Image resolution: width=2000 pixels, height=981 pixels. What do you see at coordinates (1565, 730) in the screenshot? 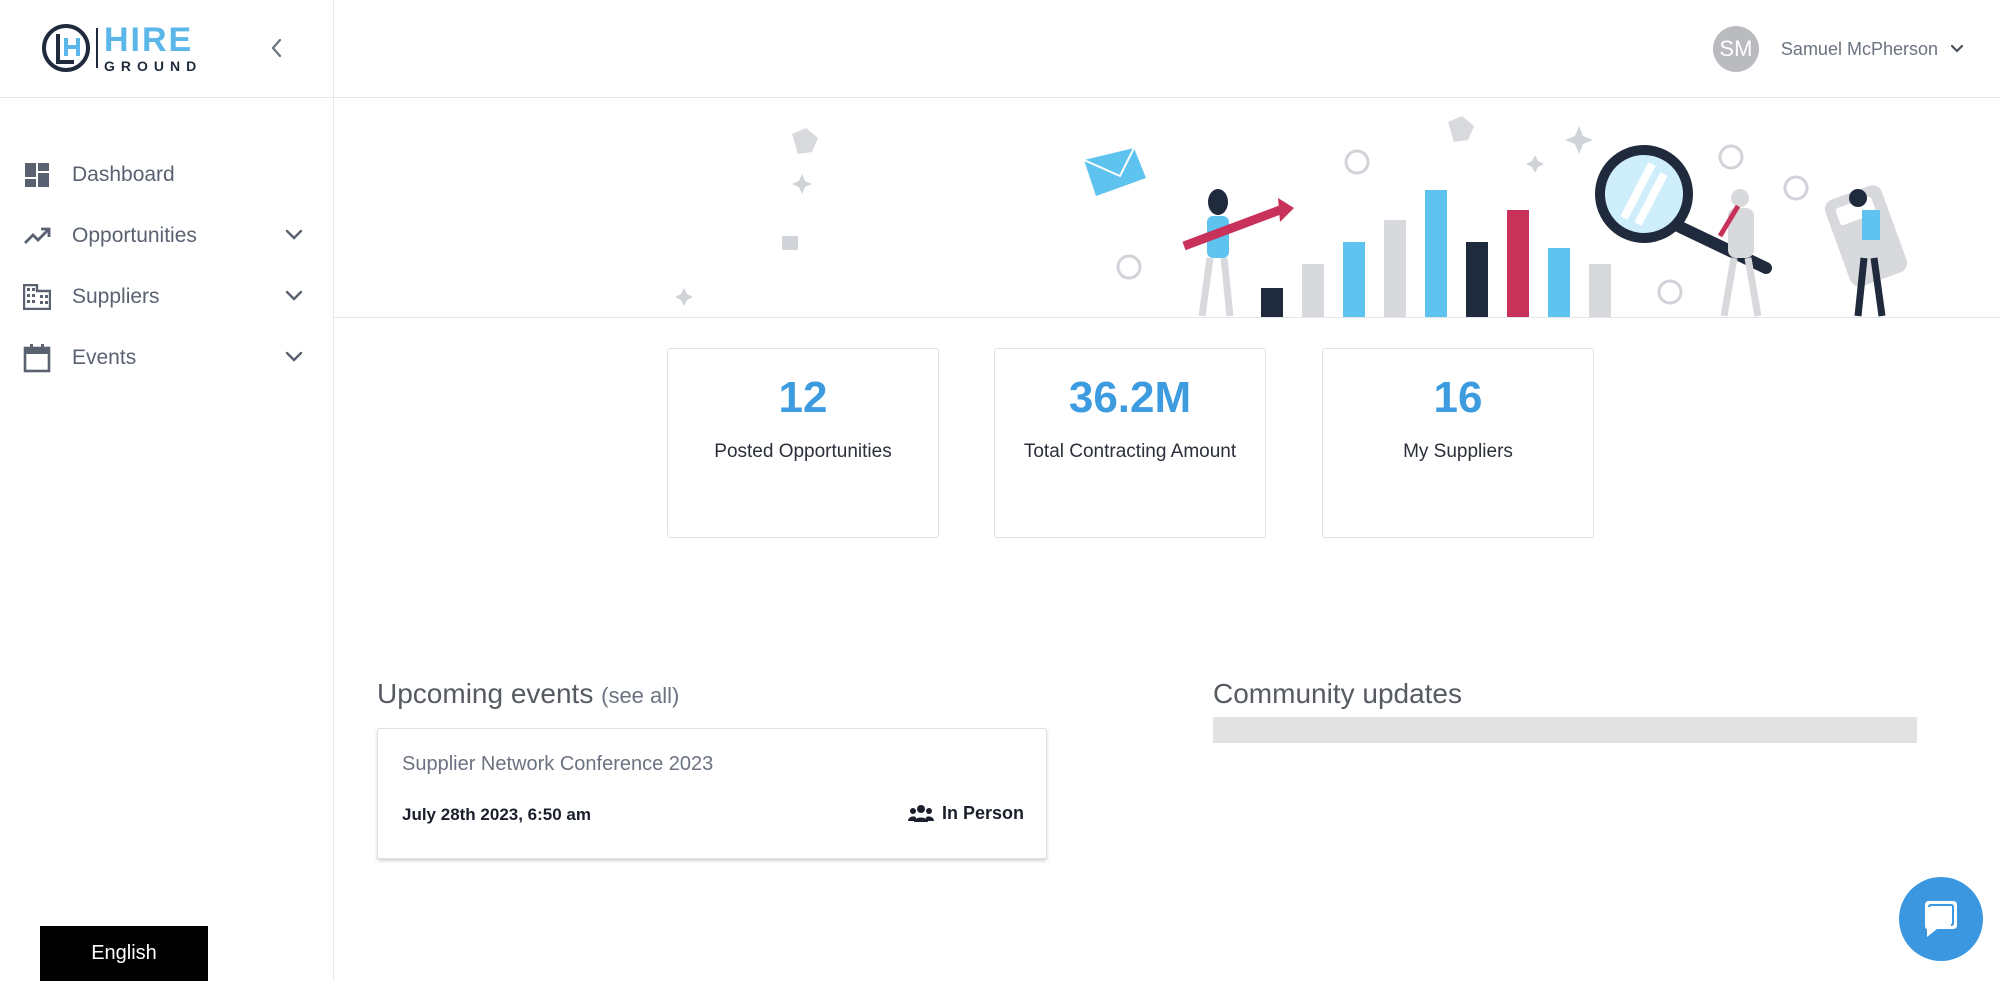
I see `community-loading-placeholder` at bounding box center [1565, 730].